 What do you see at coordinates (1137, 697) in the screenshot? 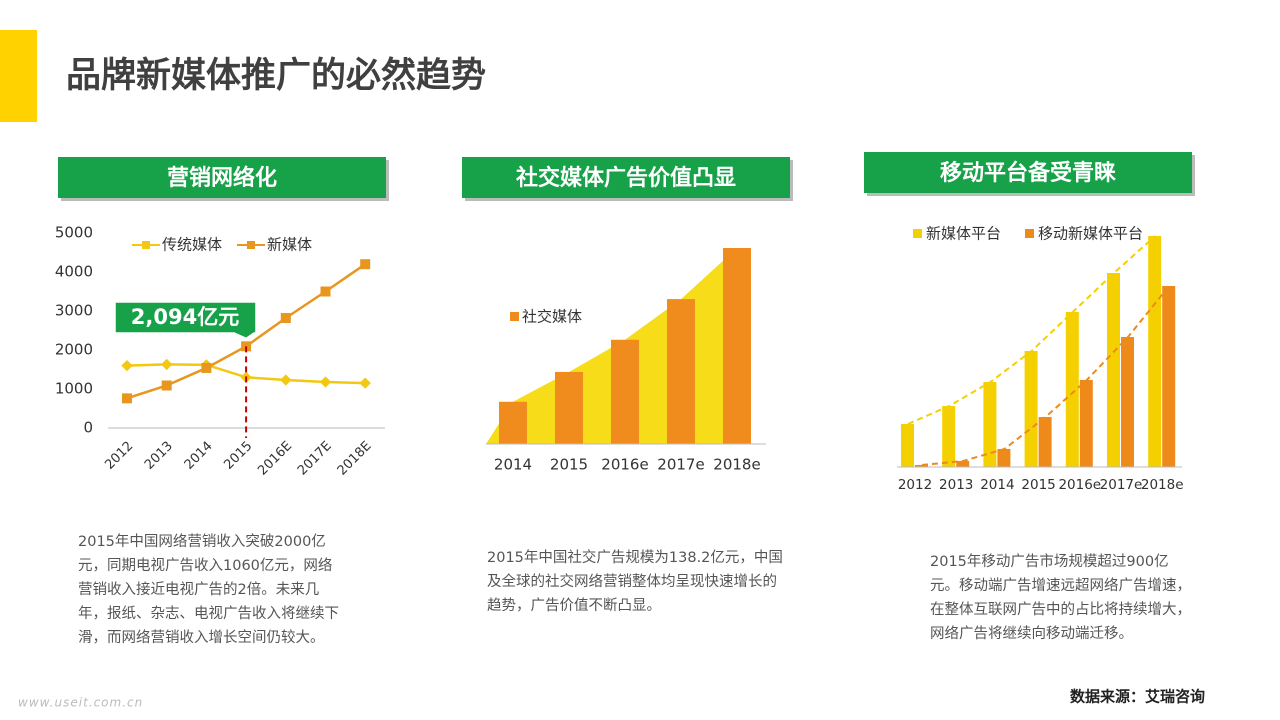
I see `source: 数据来源：艾瑞咨询` at bounding box center [1137, 697].